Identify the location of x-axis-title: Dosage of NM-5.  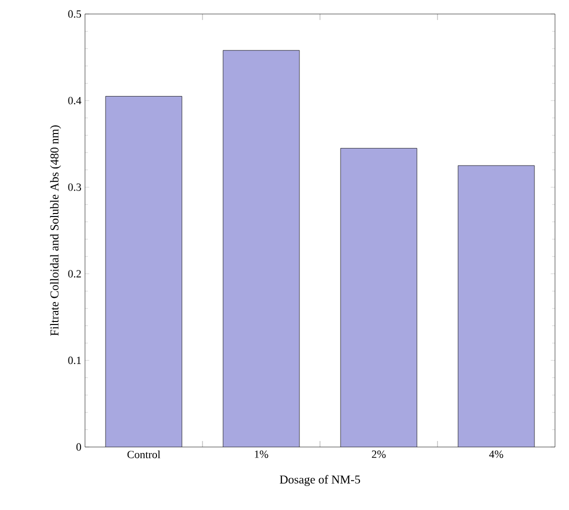
(320, 480).